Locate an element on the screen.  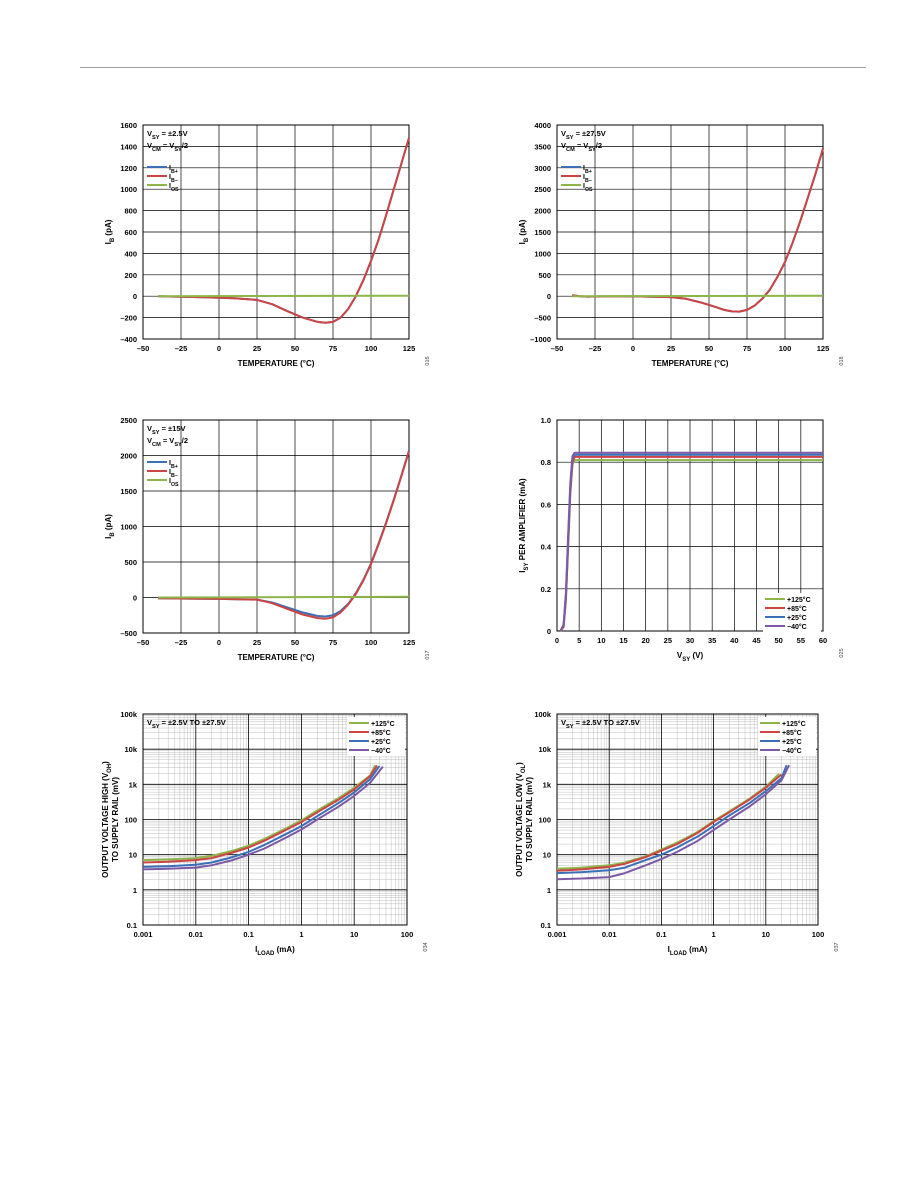
y-tick-label: 1000 is located at coordinates (542, 253).